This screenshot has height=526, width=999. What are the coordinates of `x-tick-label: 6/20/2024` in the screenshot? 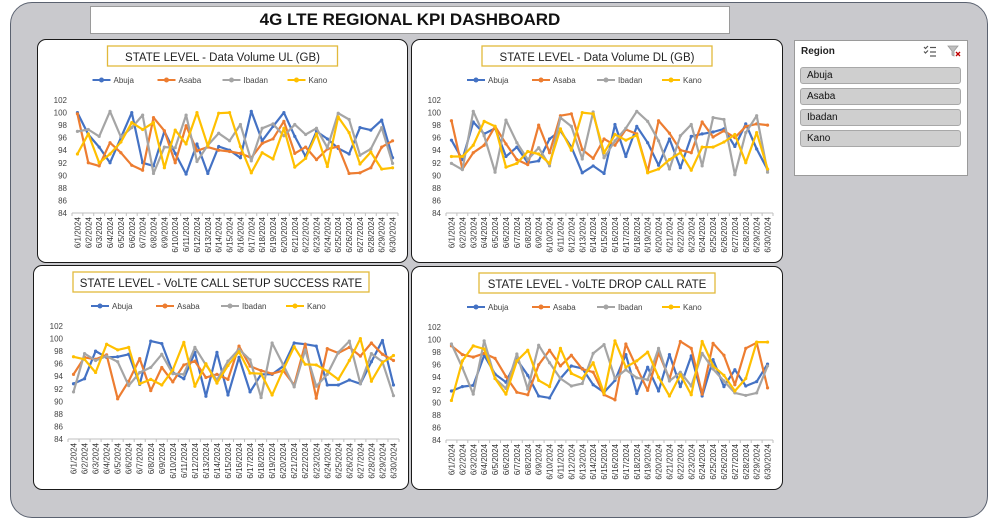 It's located at (283, 460).